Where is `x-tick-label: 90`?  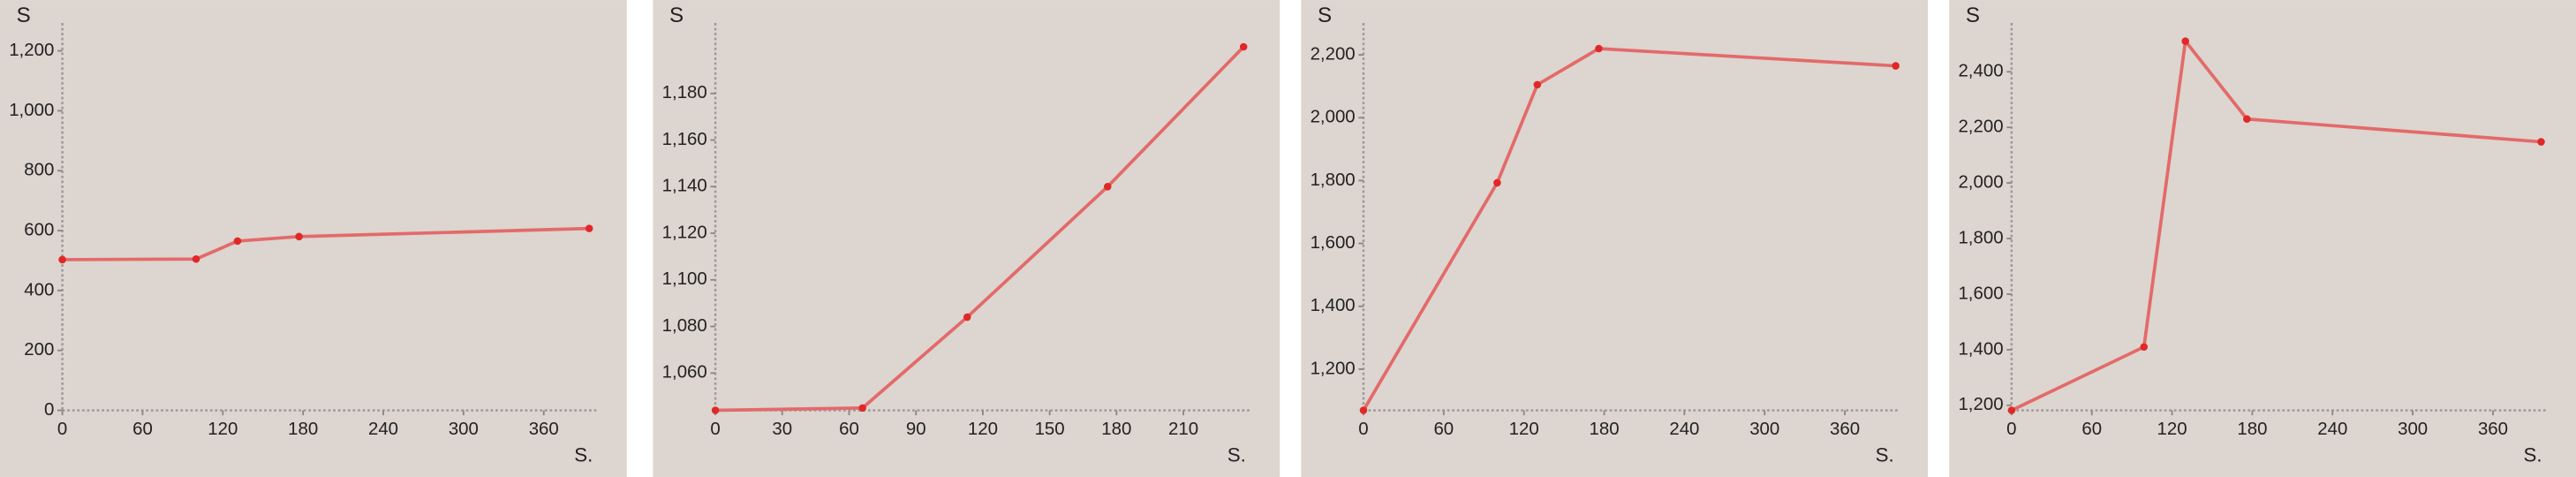
x-tick-label: 90 is located at coordinates (916, 429).